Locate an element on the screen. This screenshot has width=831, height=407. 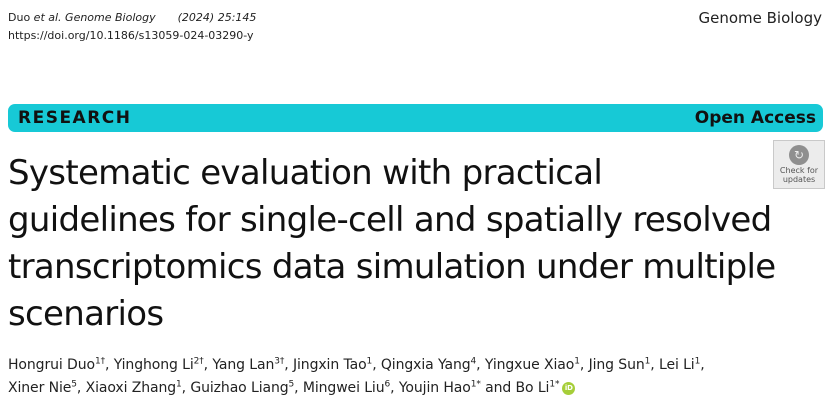
journal-name: Genome Biology is located at coordinates (760, 18).